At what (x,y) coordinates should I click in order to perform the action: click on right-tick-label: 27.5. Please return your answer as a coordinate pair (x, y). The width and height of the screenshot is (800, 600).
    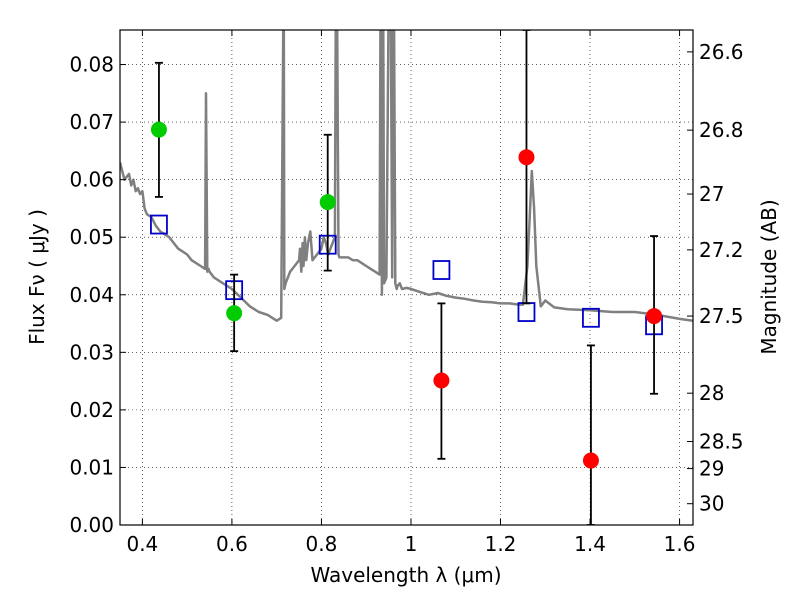
    Looking at the image, I should click on (721, 316).